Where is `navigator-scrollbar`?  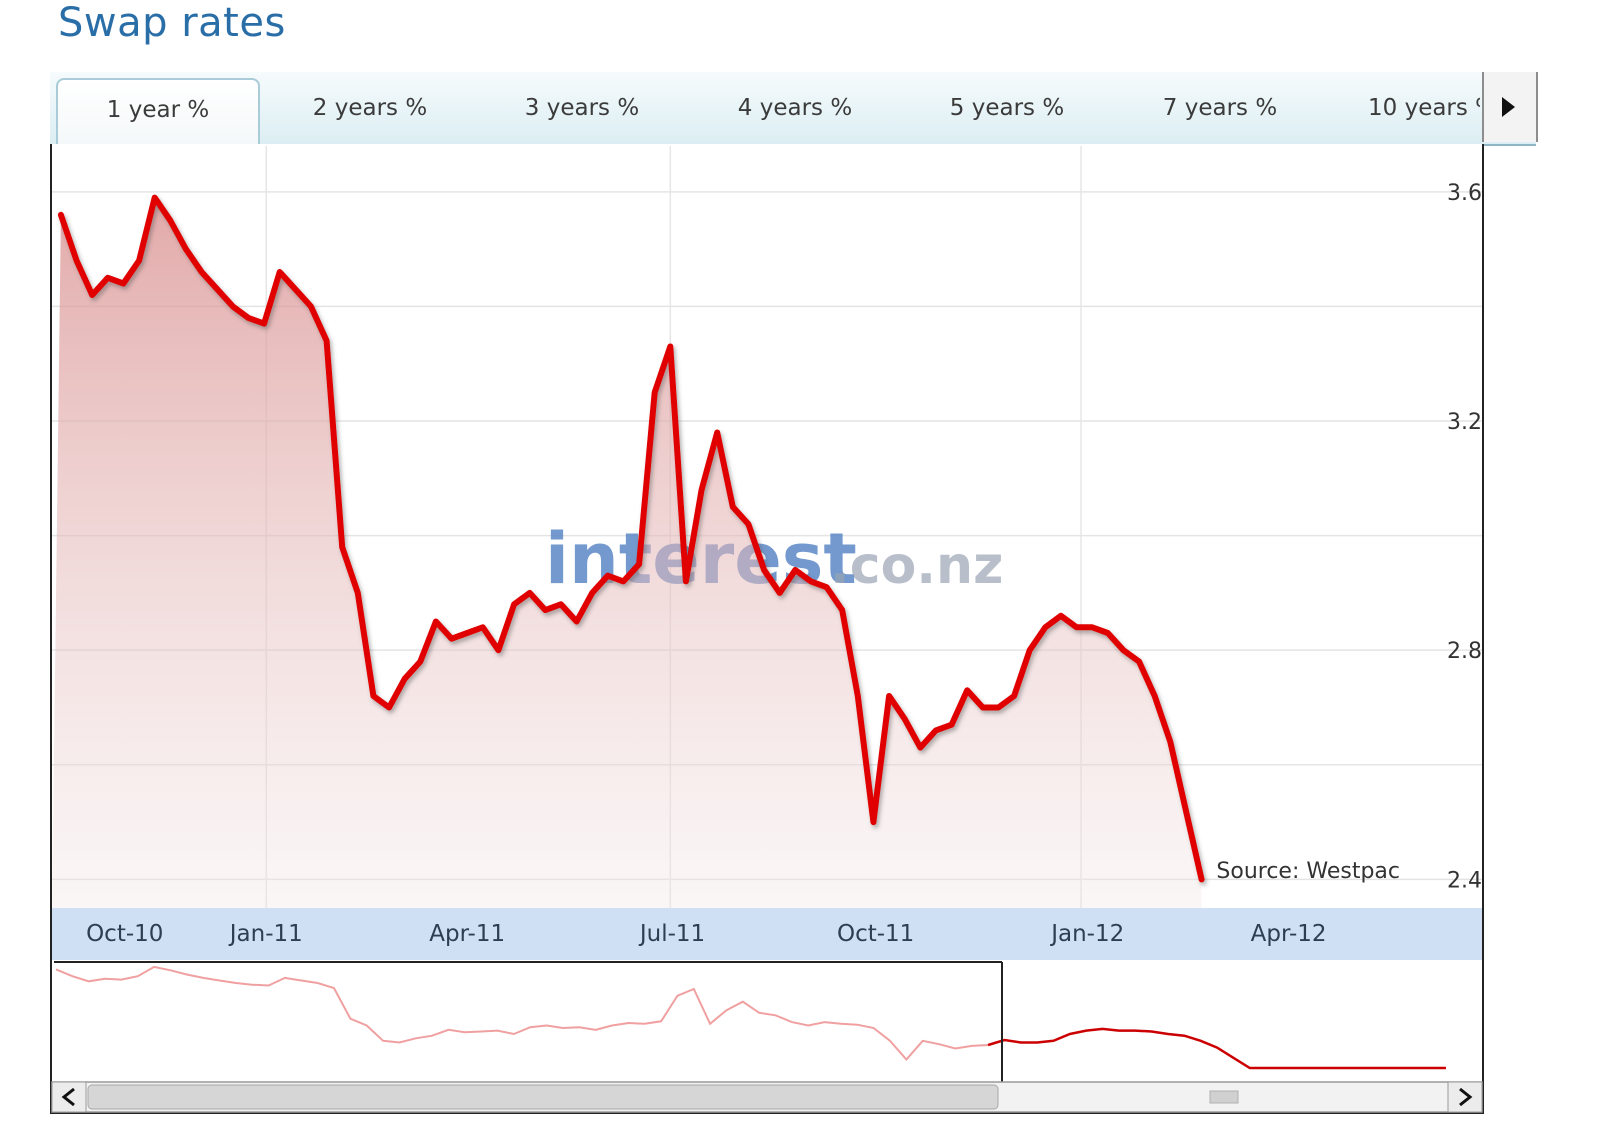 navigator-scrollbar is located at coordinates (767, 1097).